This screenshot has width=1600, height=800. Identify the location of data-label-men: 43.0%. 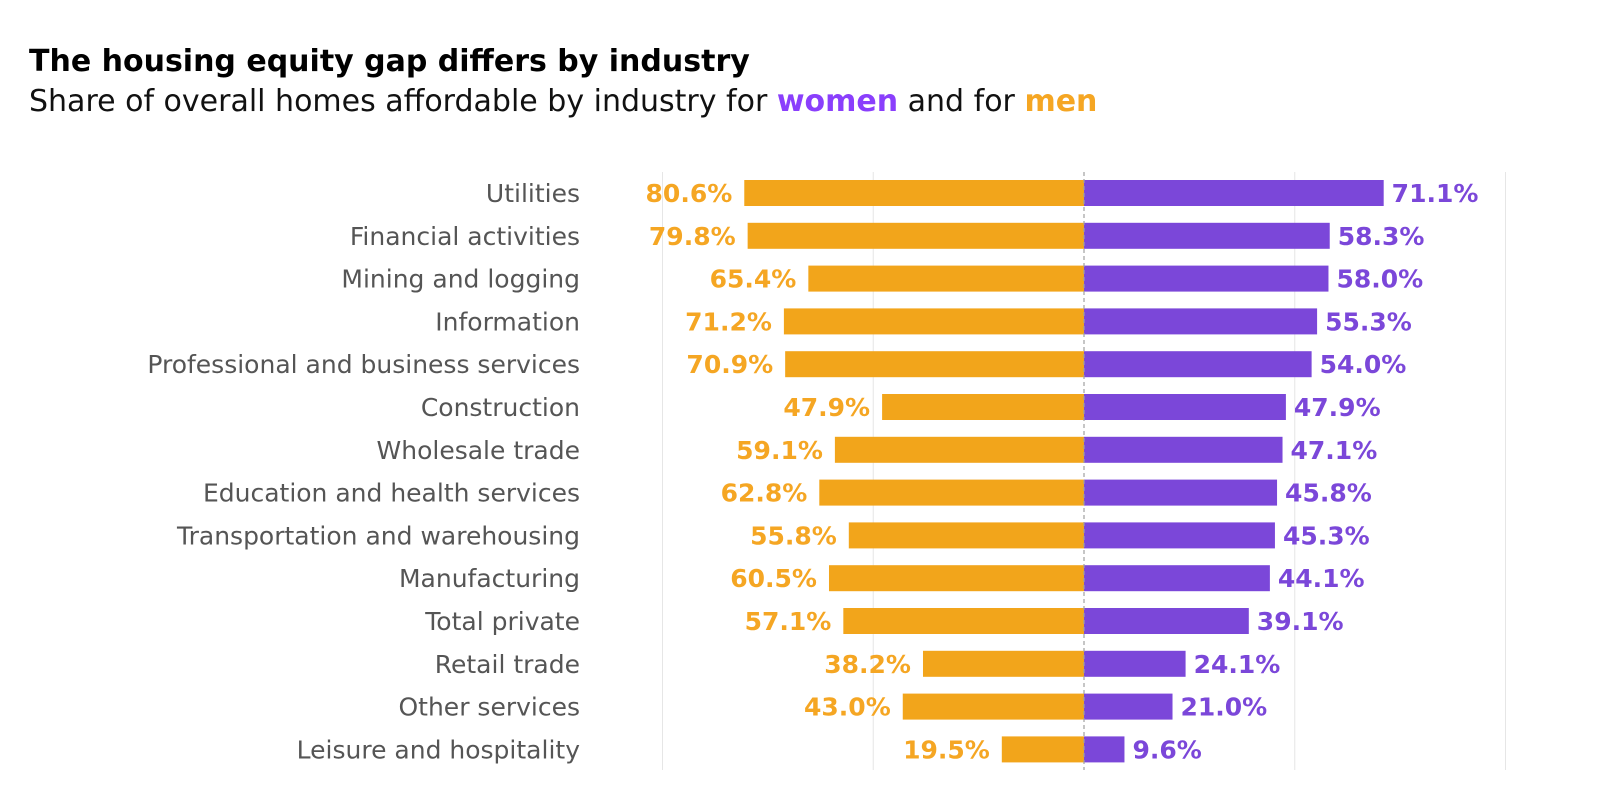
(847, 707).